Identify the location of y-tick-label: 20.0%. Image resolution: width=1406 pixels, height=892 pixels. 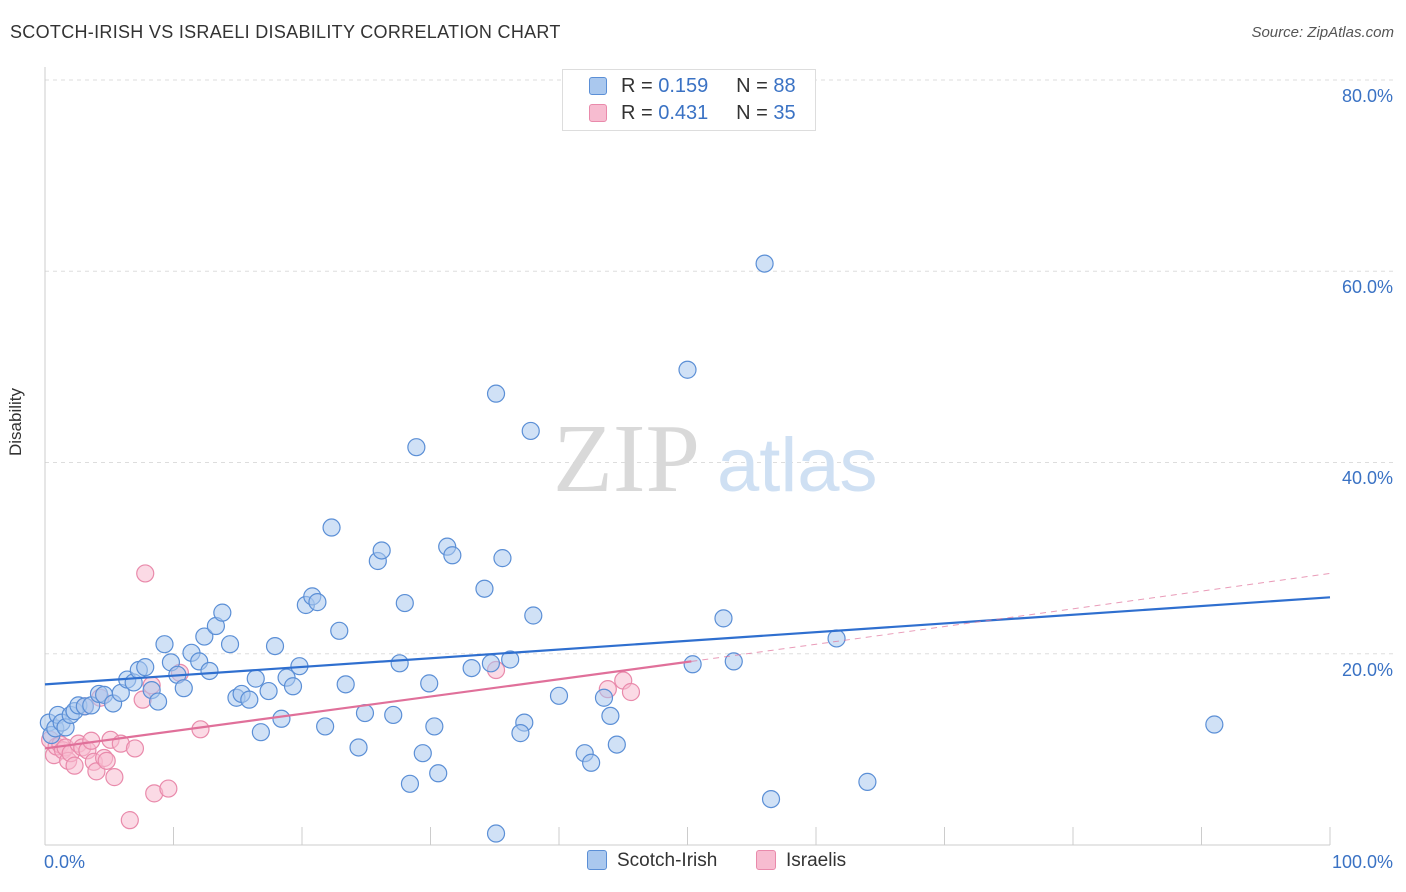
(1367, 670).